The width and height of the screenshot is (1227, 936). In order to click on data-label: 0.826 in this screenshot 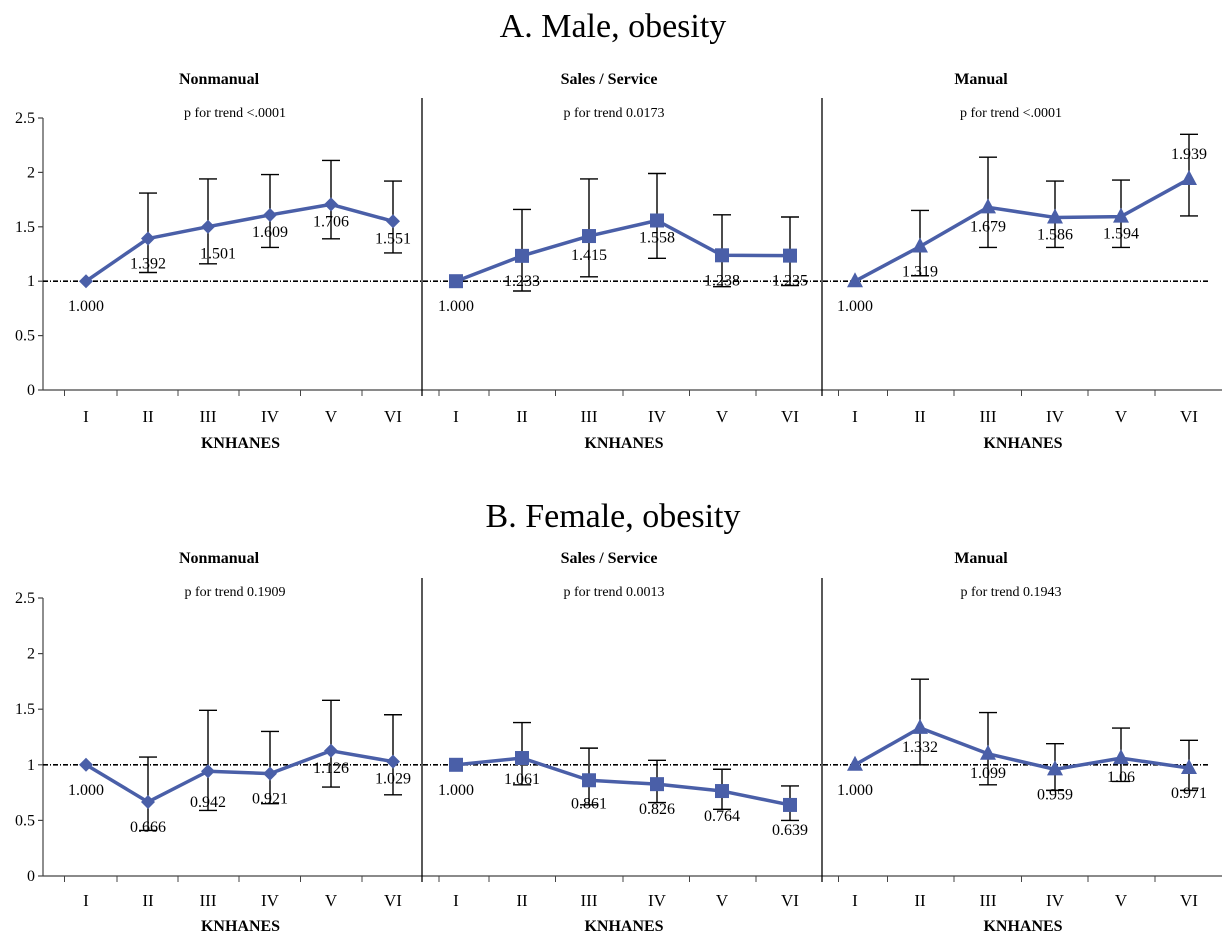, I will do `click(657, 809)`.